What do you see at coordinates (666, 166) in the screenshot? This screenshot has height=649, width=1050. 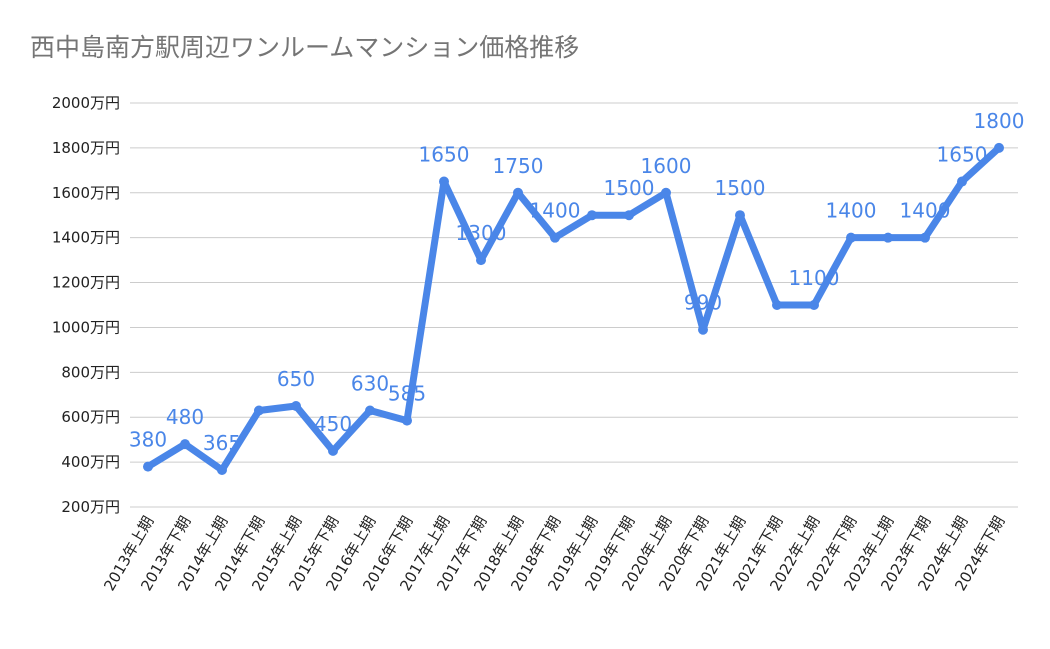 I see `data-label: 1600` at bounding box center [666, 166].